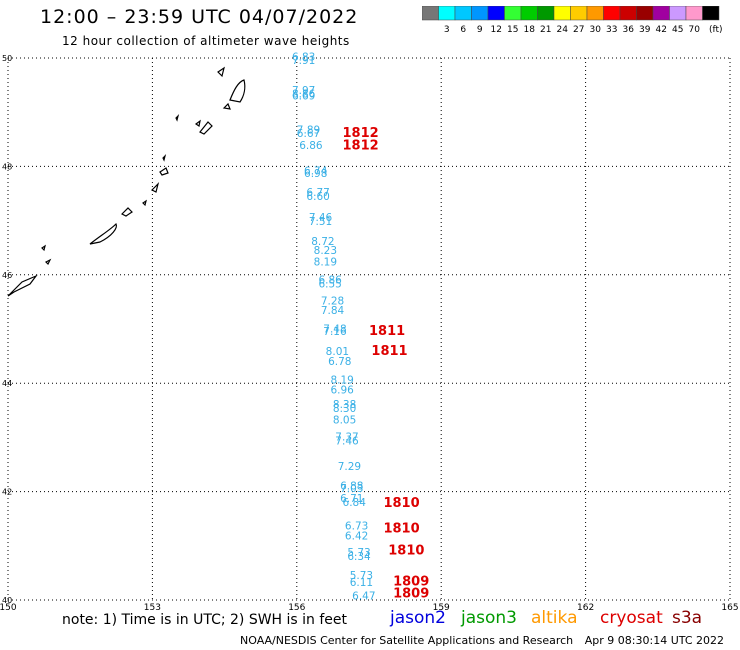  I want to click on legend-tick-label: 24, so click(563, 30).